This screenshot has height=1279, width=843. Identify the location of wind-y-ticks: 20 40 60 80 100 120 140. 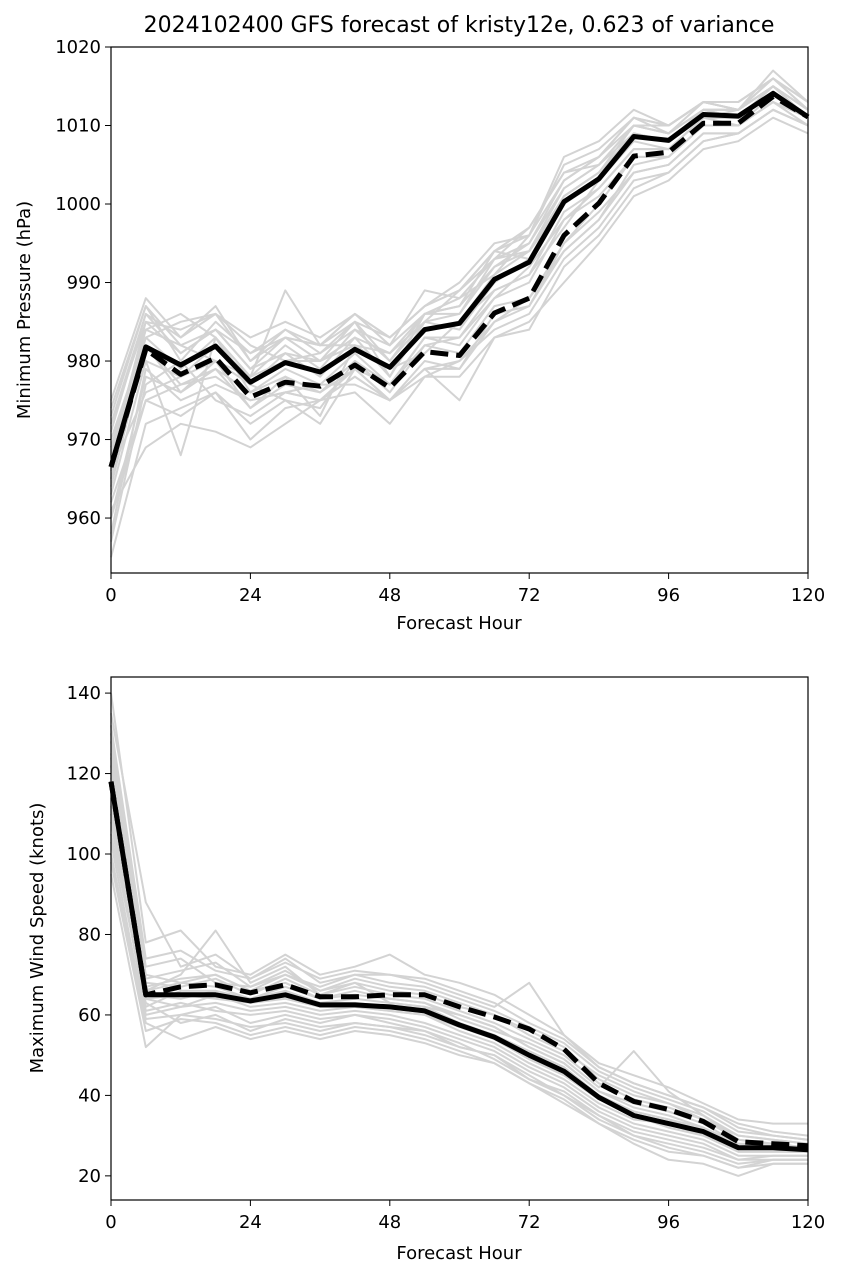
(89, 935).